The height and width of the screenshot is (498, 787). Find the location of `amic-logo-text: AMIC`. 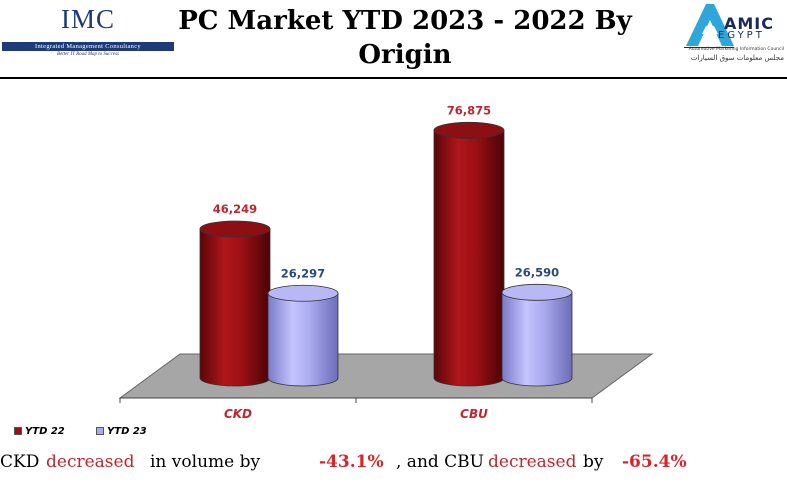

amic-logo-text: AMIC is located at coordinates (749, 23).